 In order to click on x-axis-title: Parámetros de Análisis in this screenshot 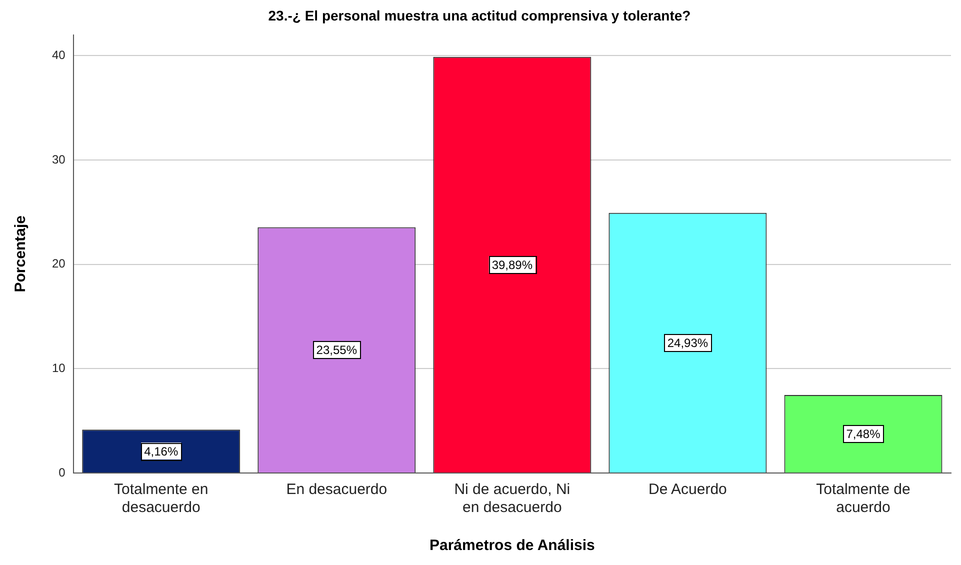, I will do `click(512, 545)`.